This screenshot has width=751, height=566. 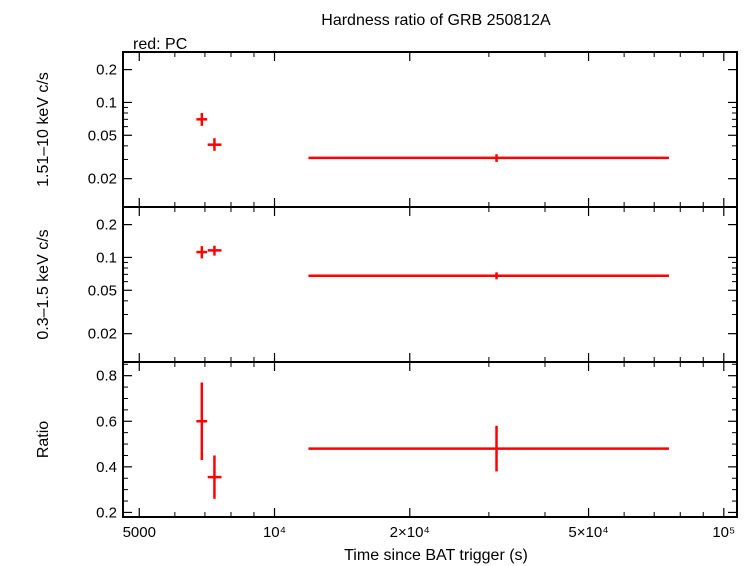 I want to click on legend-note: red: PC, so click(x=160, y=44).